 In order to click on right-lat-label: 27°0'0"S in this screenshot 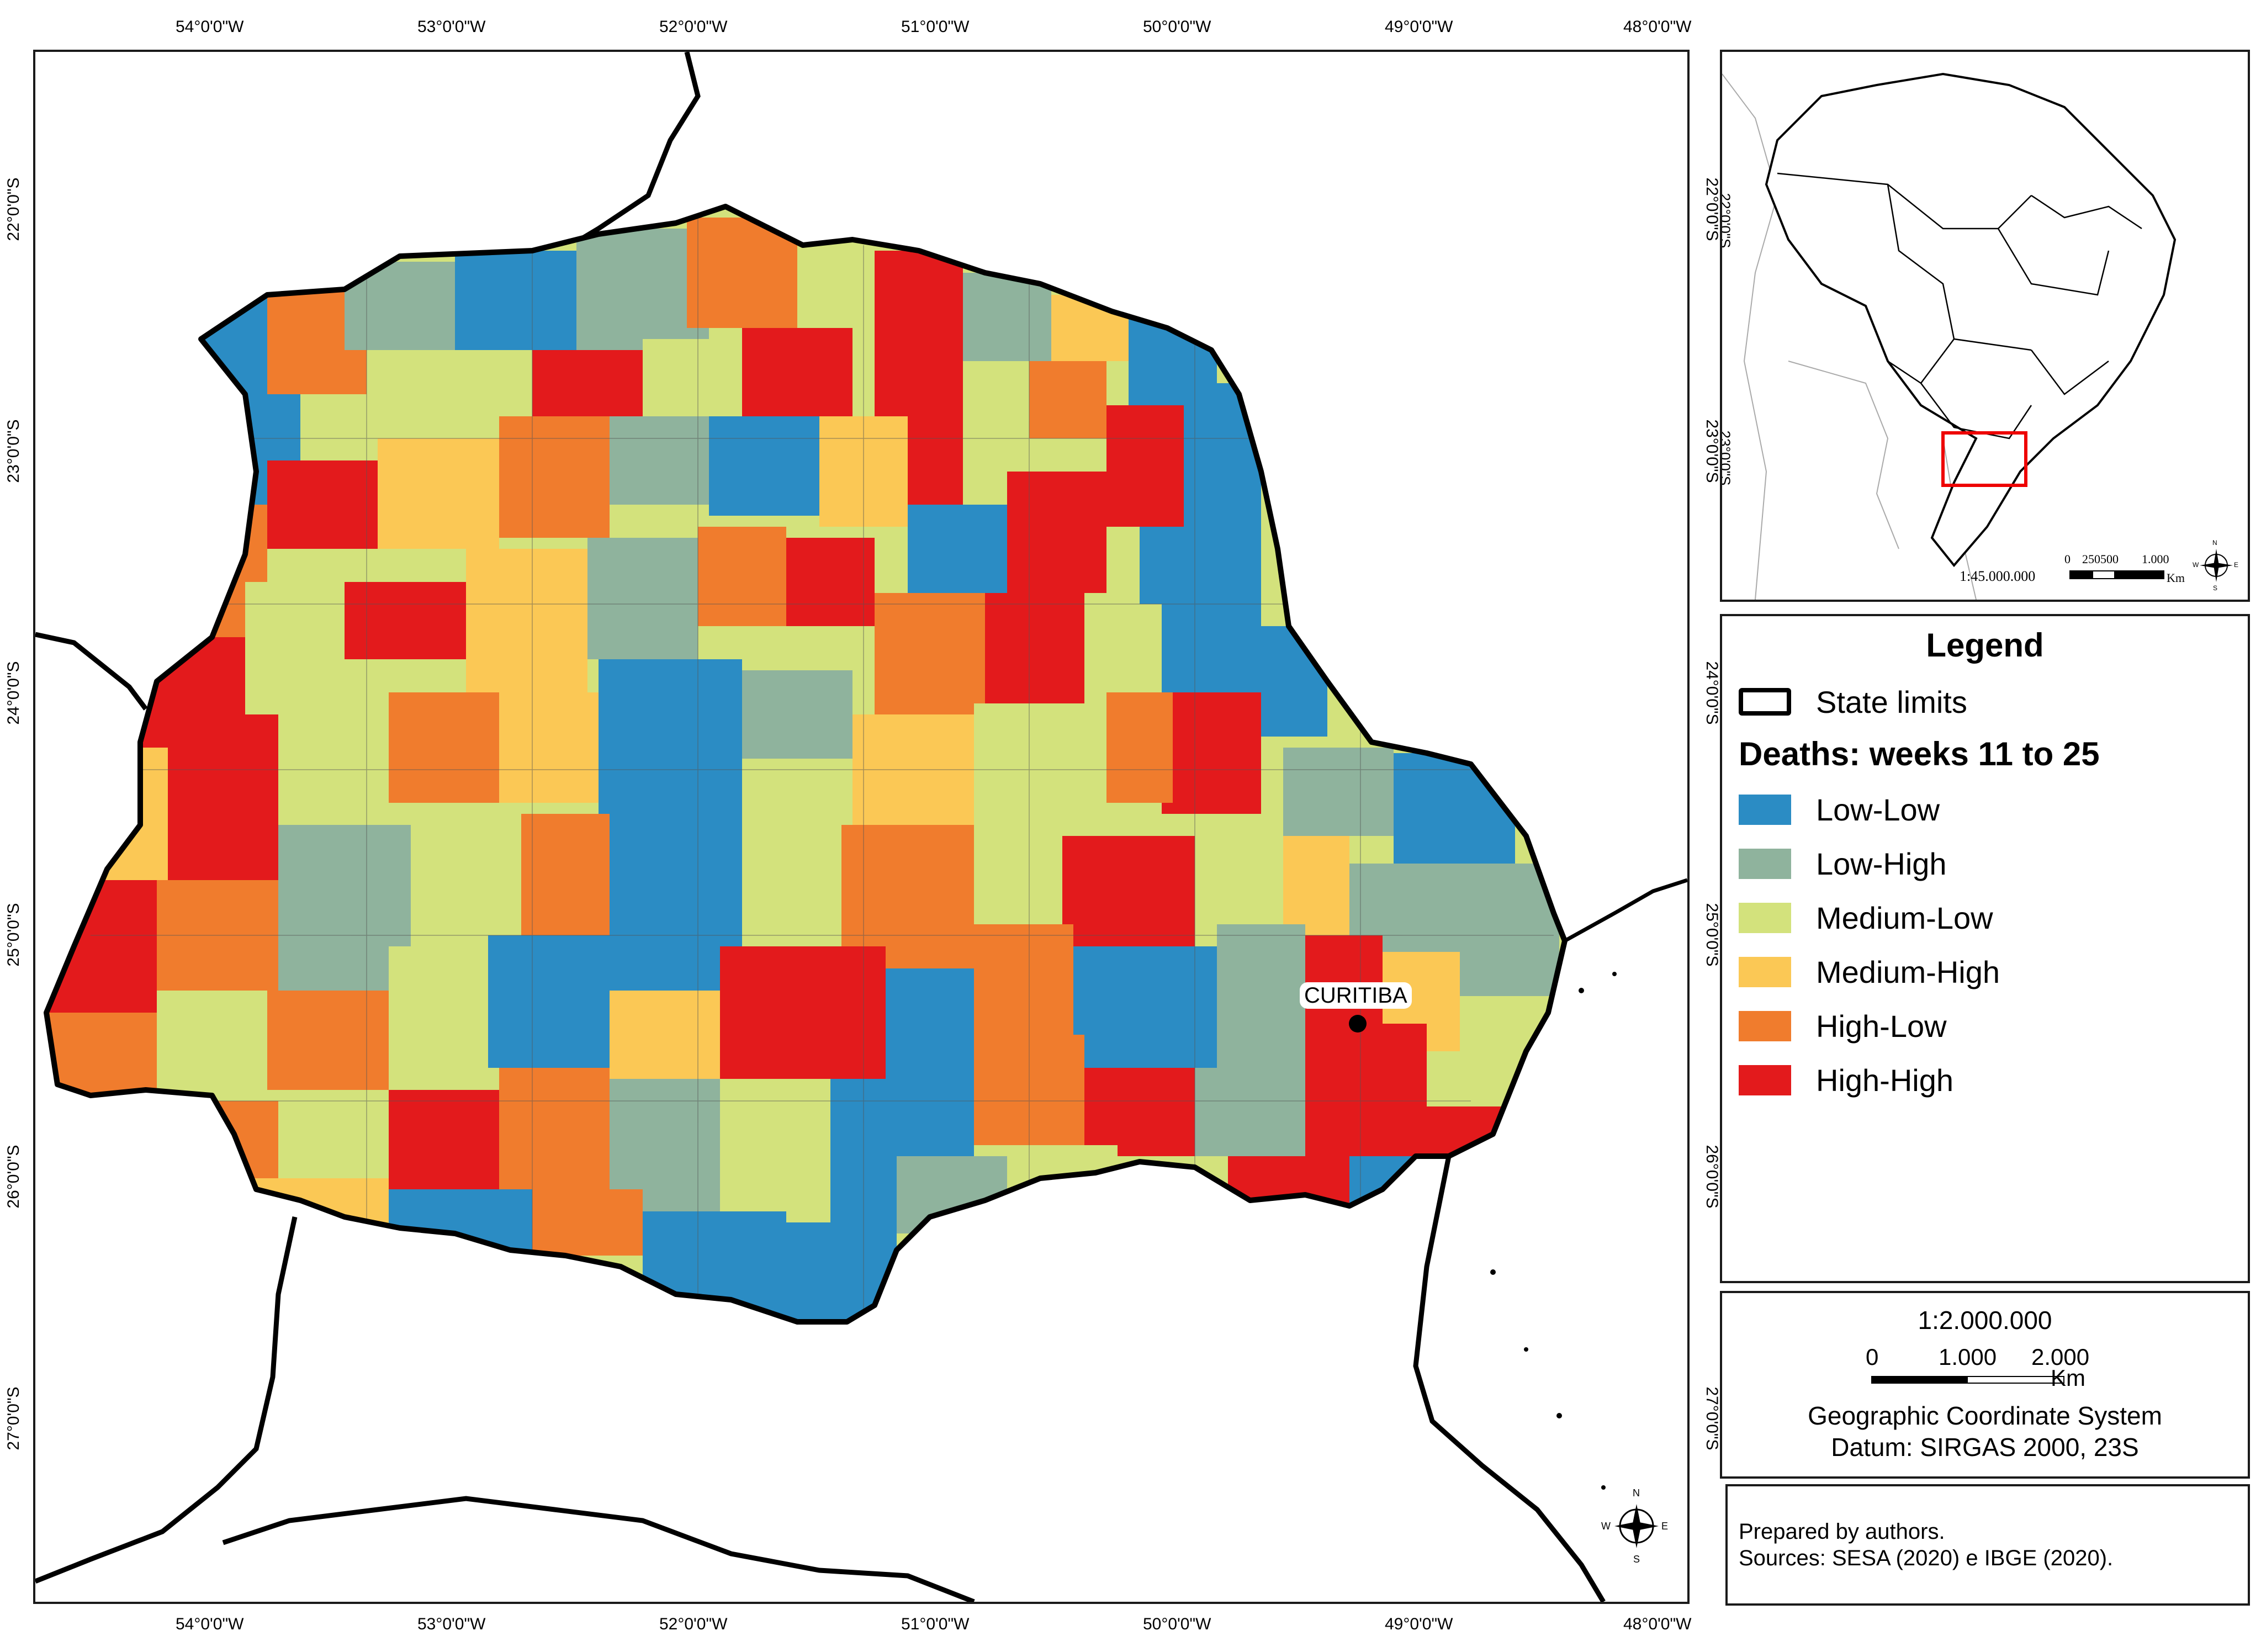, I will do `click(1712, 1418)`.